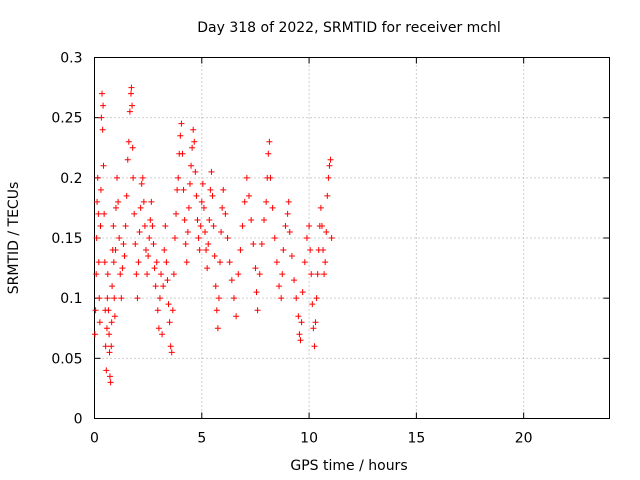 This screenshot has height=480, width=640. What do you see at coordinates (78, 420) in the screenshot?
I see `y-tick-label: 0` at bounding box center [78, 420].